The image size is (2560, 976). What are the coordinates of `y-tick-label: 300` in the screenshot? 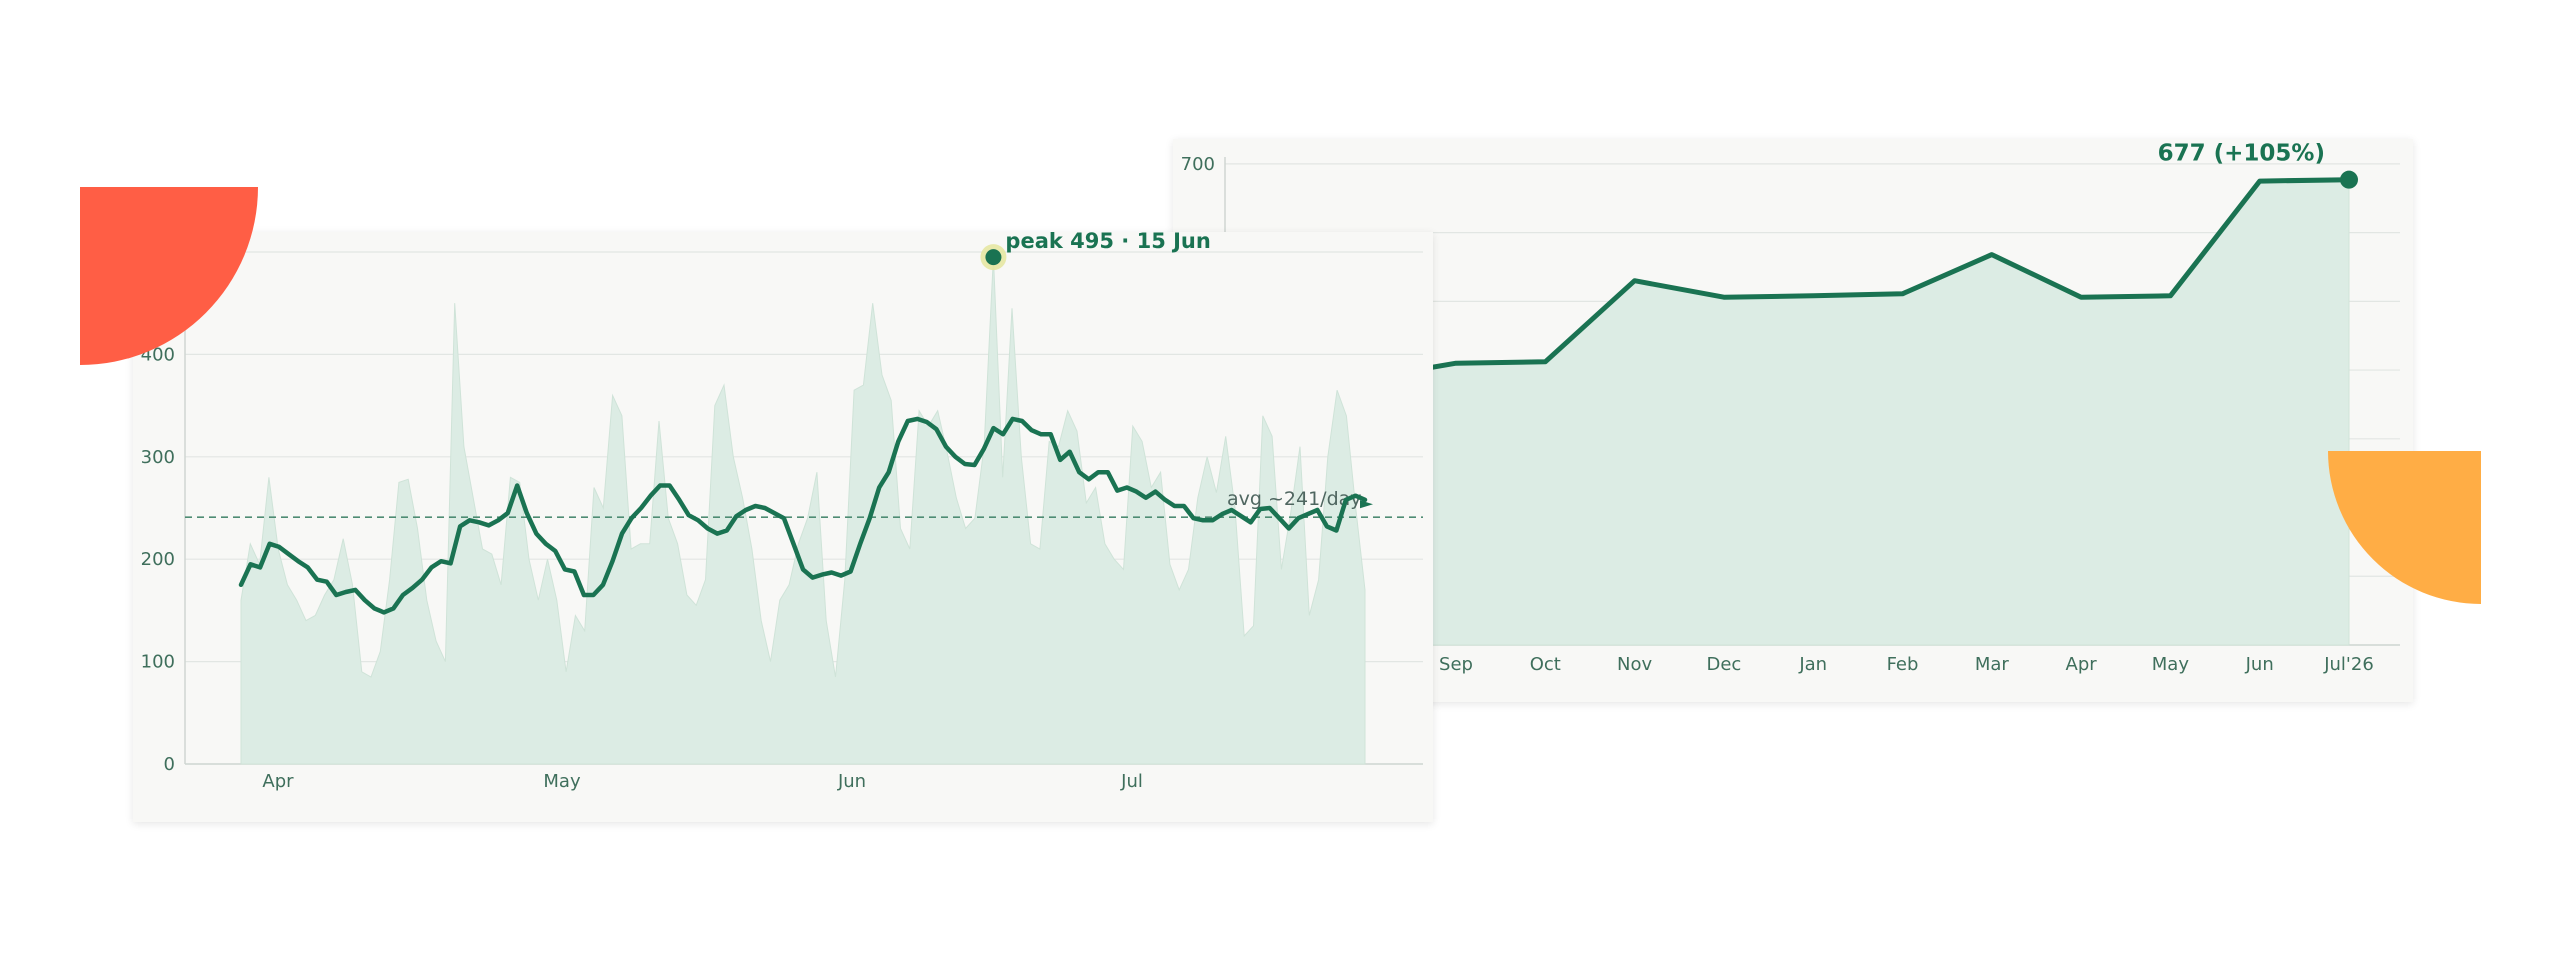 It's located at (158, 457).